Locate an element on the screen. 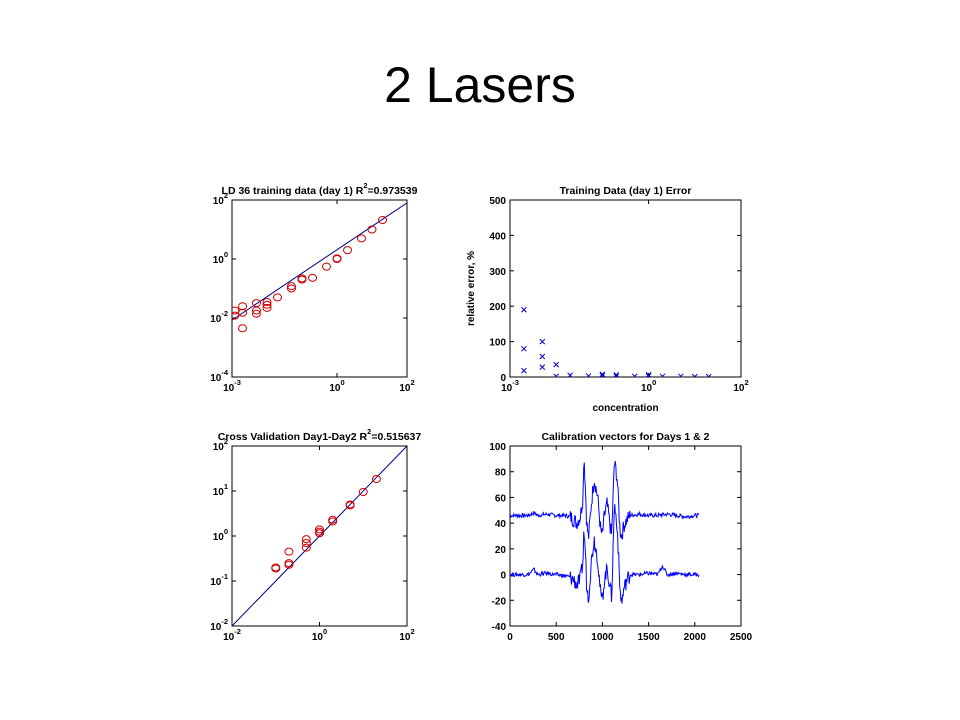 Image resolution: width=960 pixels, height=720 pixels. y-tick-label: 80 is located at coordinates (501, 473).